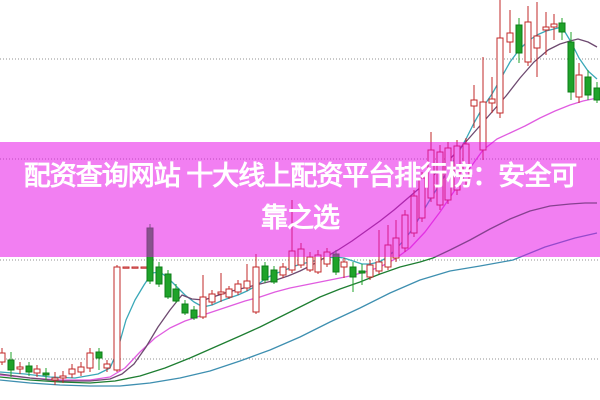  I want to click on banner-title-line-2: 靠之选, so click(300, 218).